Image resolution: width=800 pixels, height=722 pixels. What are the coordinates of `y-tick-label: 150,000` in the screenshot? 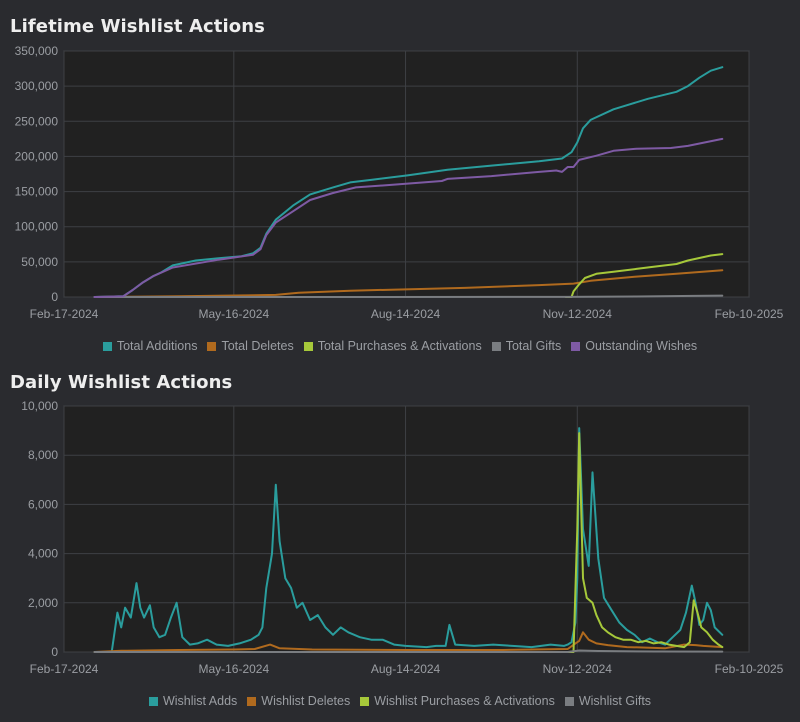 It's located at (37, 192).